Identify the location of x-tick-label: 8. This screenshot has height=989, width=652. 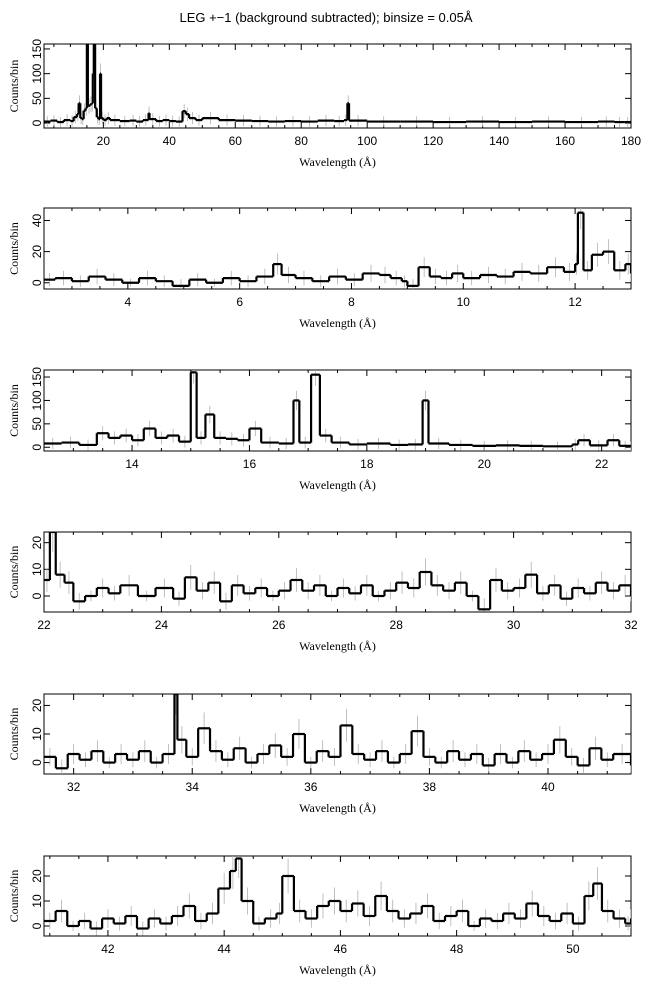
(351, 302).